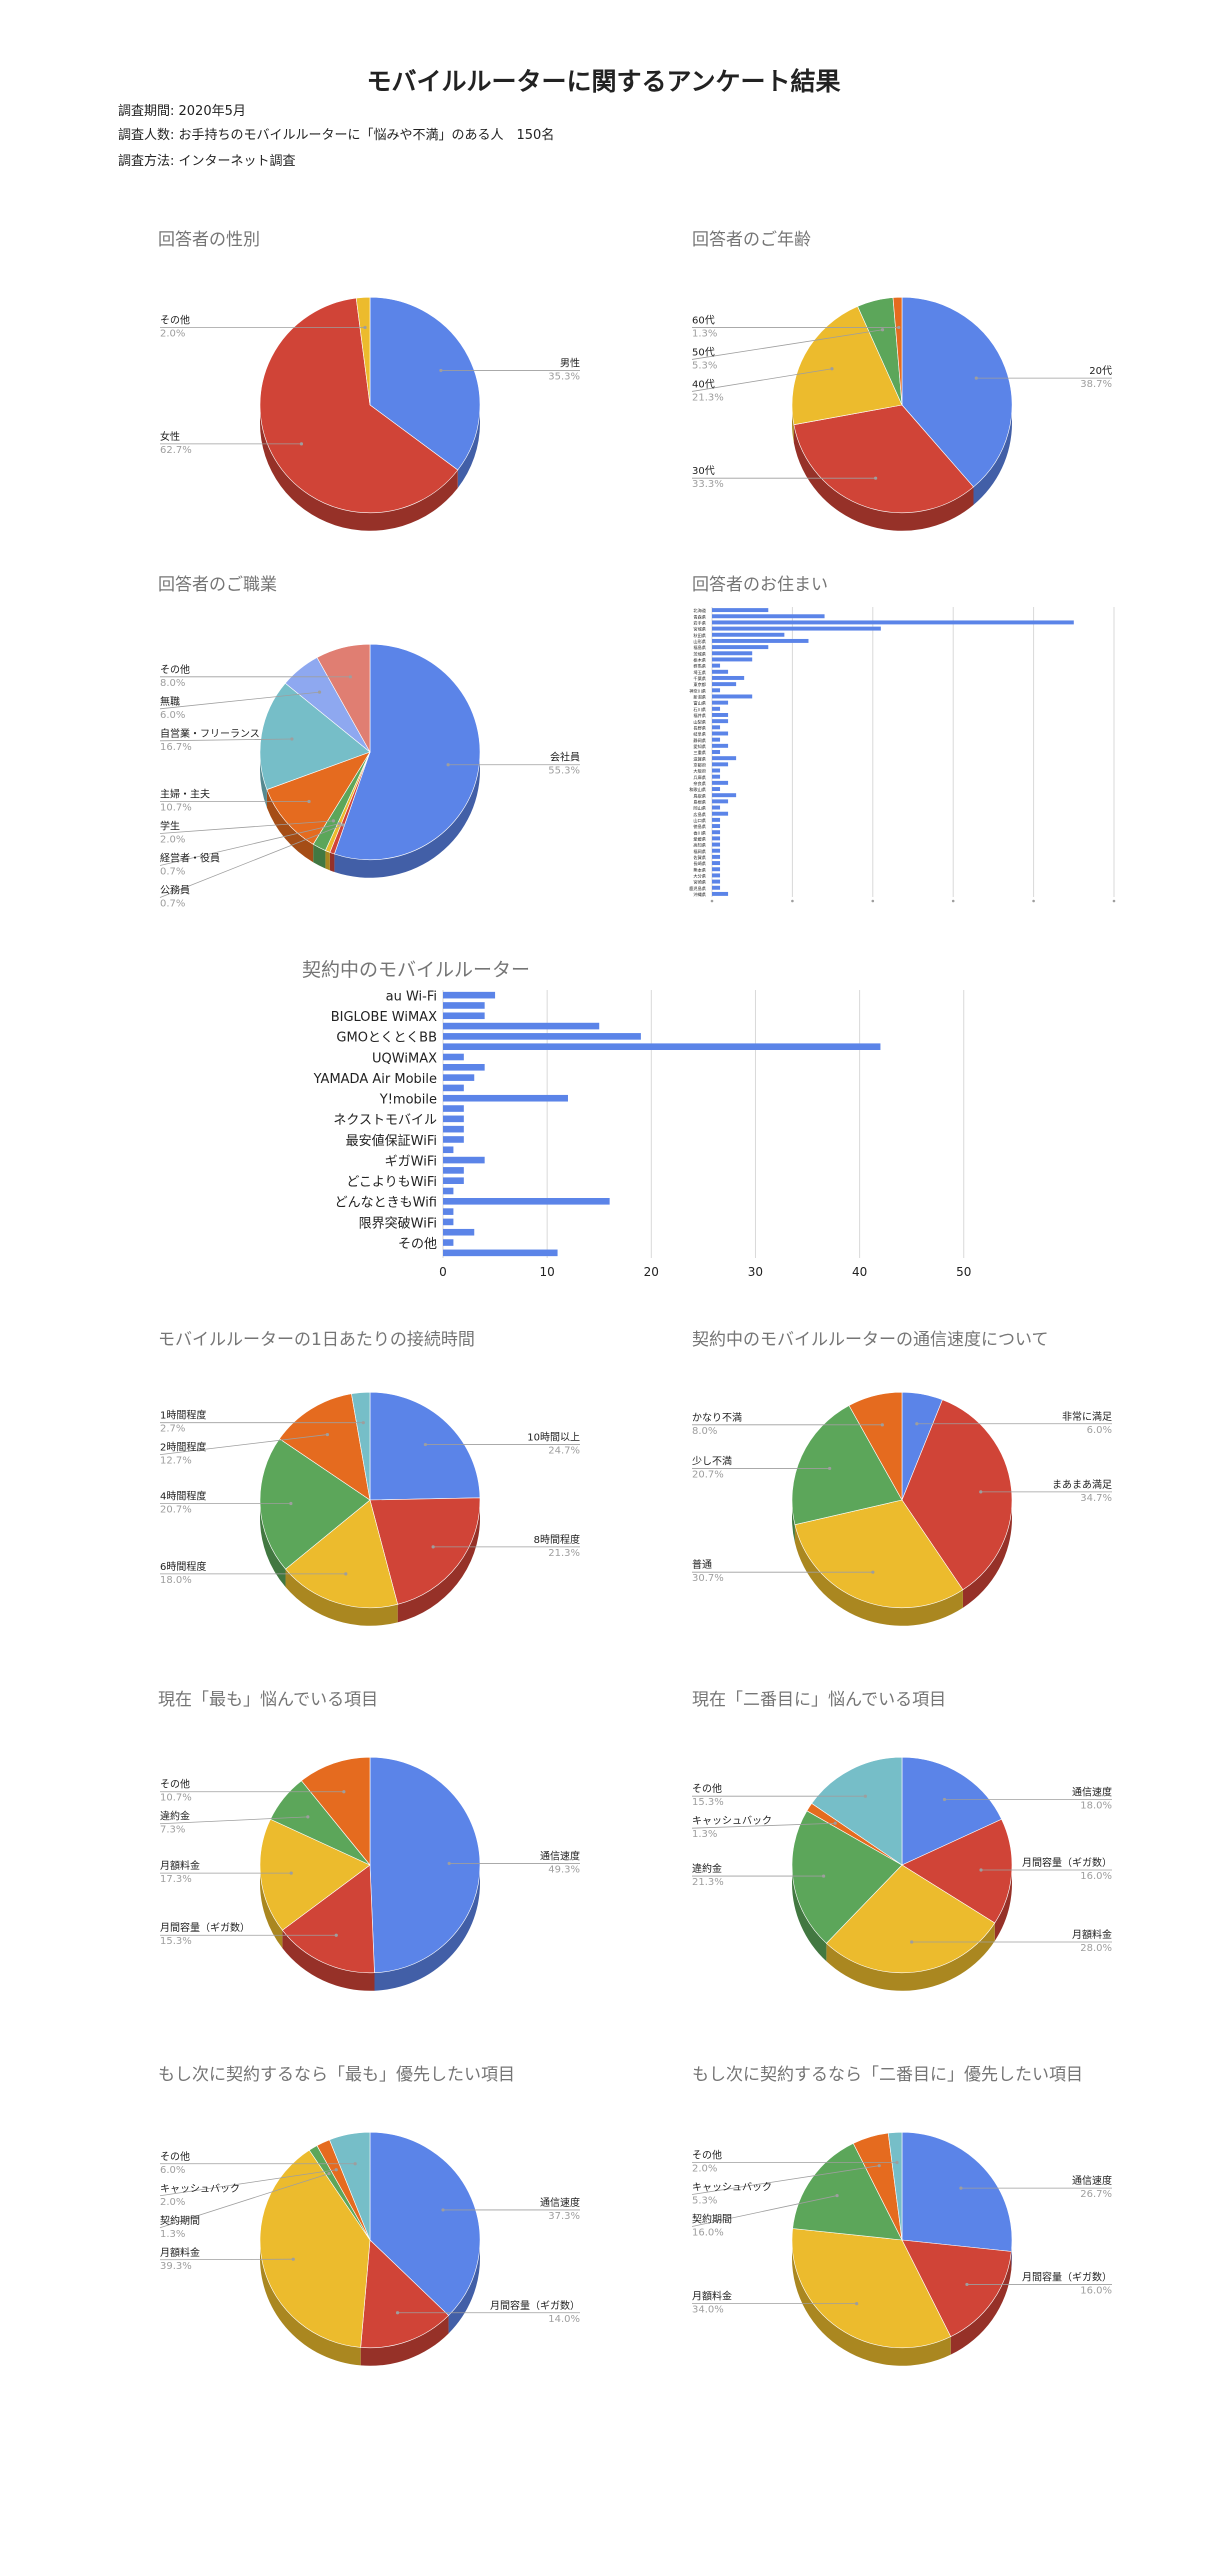 The height and width of the screenshot is (2560, 1207). What do you see at coordinates (819, 1700) in the screenshot?
I see `worry2-chart-title: 現在「二番目に」悩んでいる項目` at bounding box center [819, 1700].